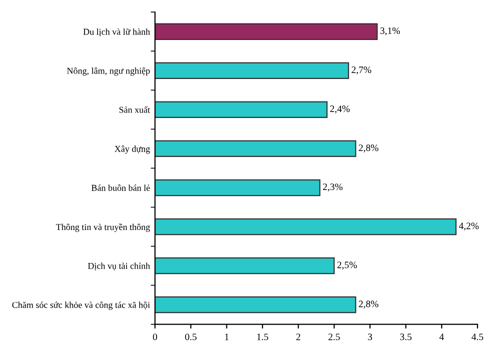  What do you see at coordinates (103, 227) in the screenshot?
I see `y-tick-label: Thông tin và truyền thông` at bounding box center [103, 227].